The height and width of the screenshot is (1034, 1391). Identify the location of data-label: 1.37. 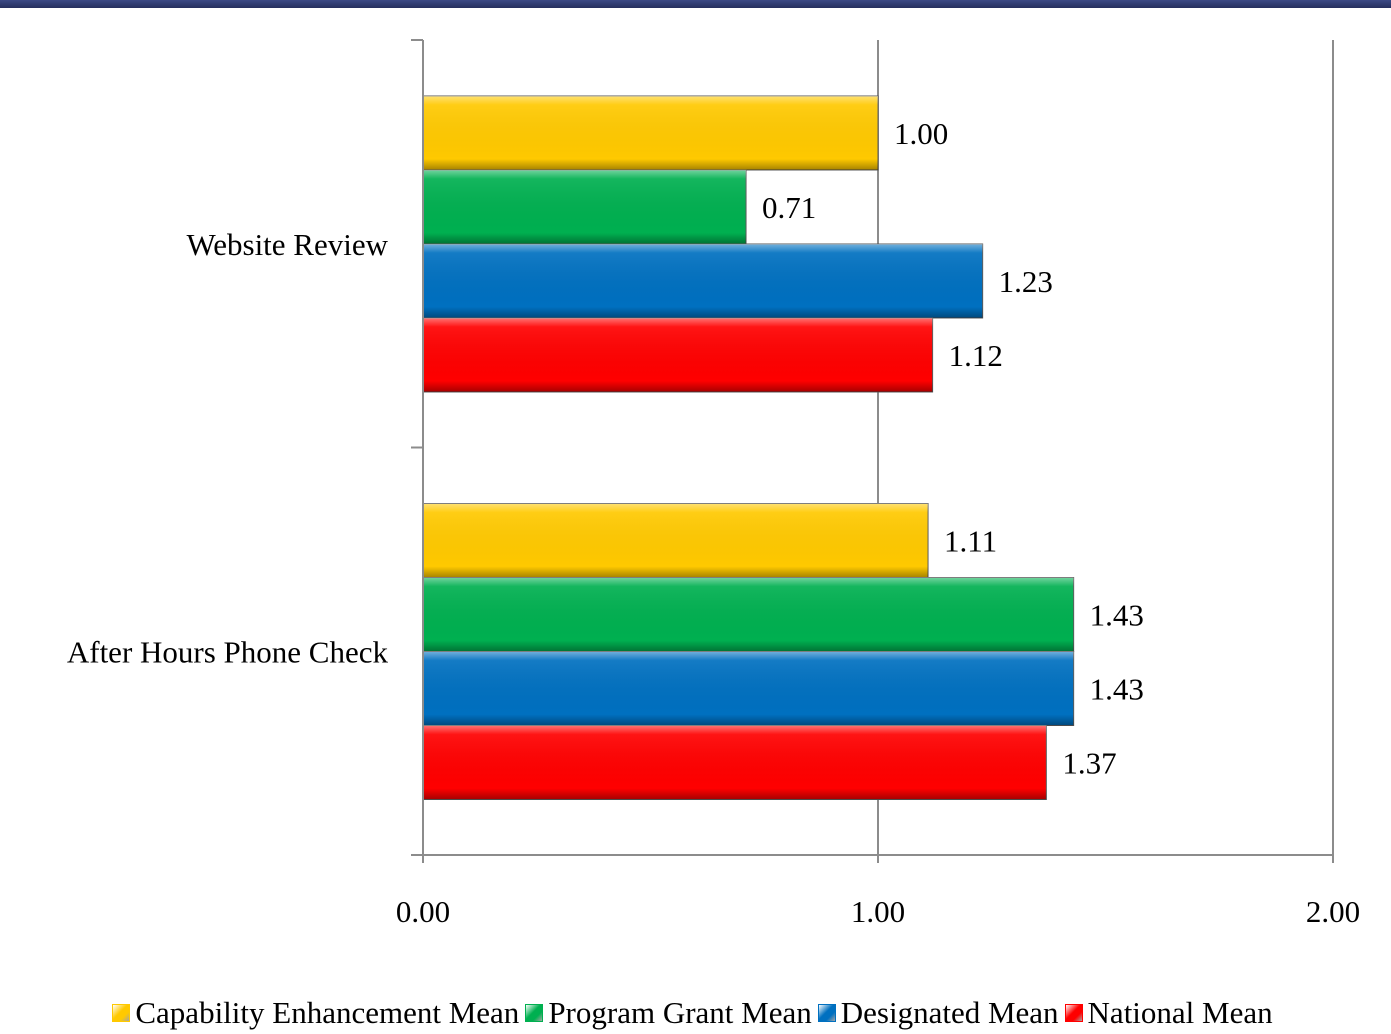
(1089, 763).